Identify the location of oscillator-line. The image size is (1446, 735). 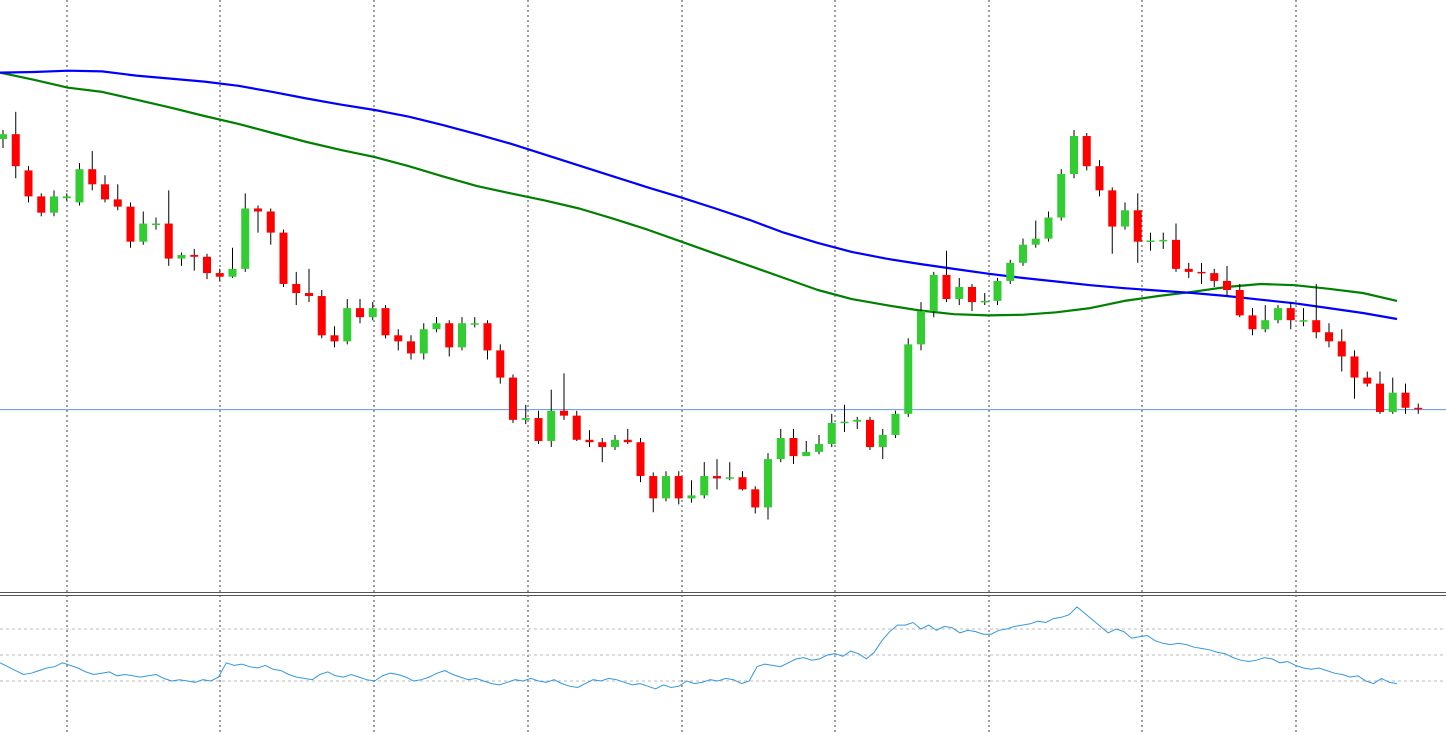
(699, 648).